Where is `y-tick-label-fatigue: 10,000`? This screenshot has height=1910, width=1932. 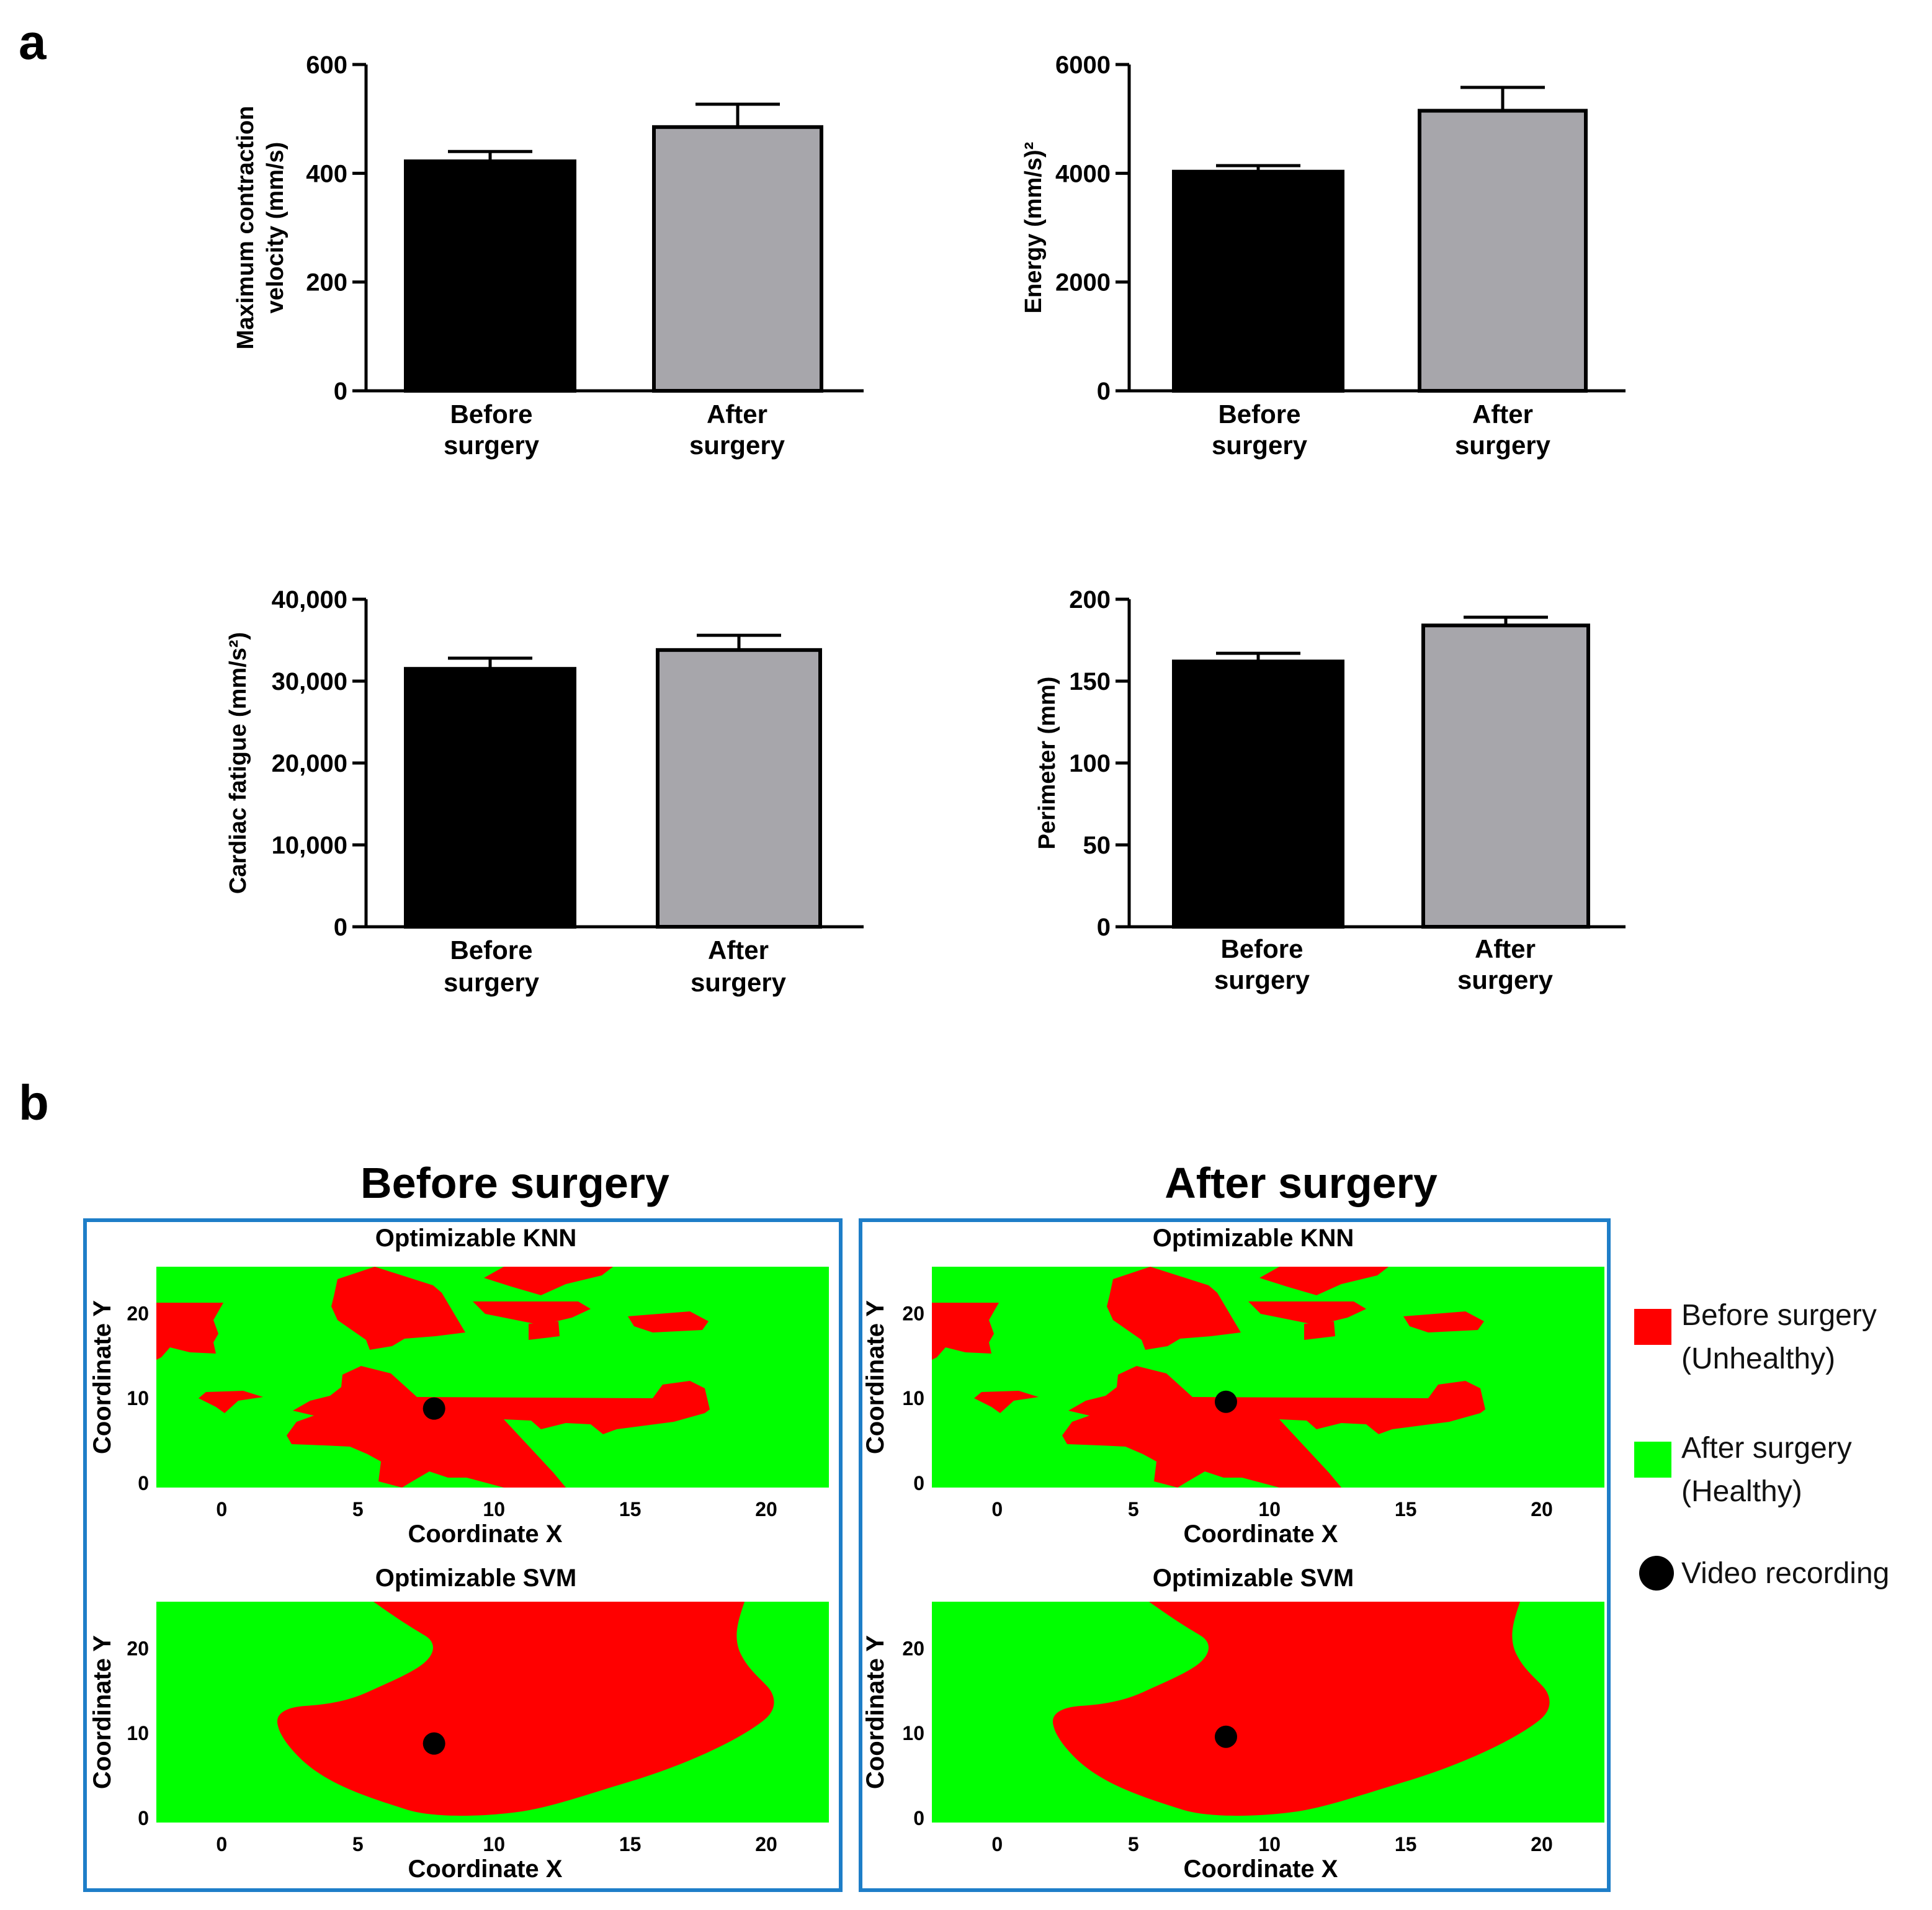
y-tick-label-fatigue: 10,000 is located at coordinates (309, 845).